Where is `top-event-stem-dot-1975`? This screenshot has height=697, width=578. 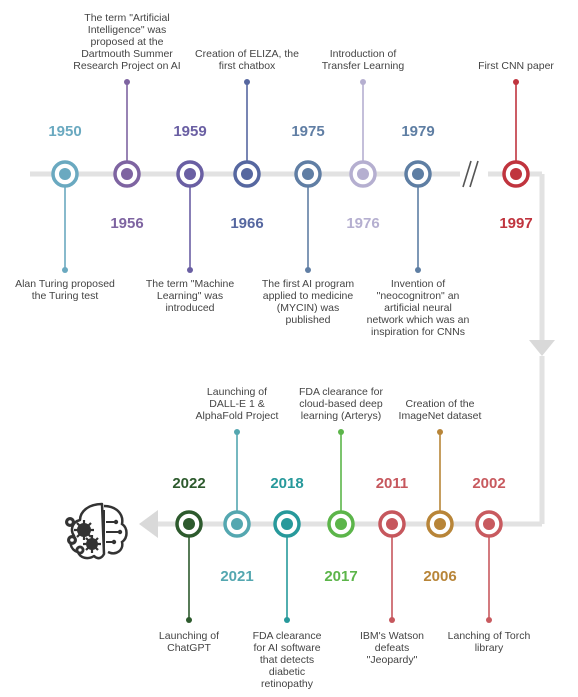
top-event-stem-dot-1975 is located at coordinates (308, 270).